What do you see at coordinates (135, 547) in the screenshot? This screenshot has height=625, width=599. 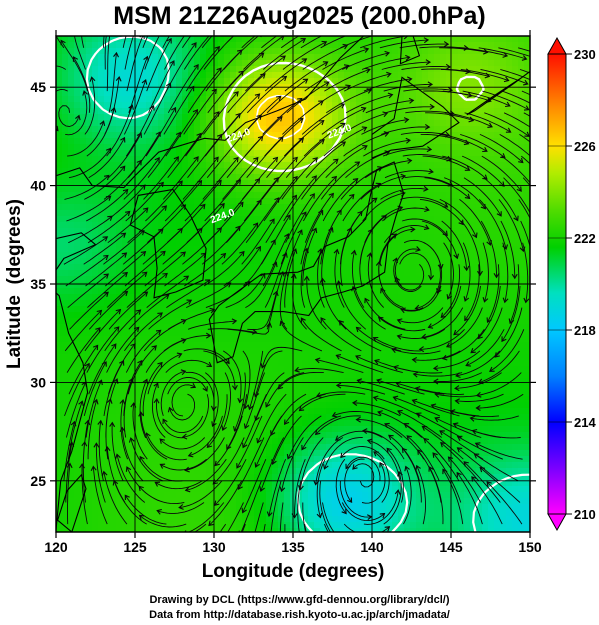 I see `x-tick-label: 125` at bounding box center [135, 547].